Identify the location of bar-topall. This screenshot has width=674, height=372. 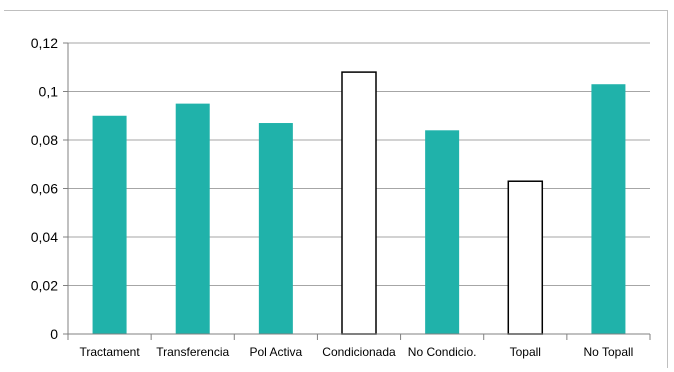
(525, 257).